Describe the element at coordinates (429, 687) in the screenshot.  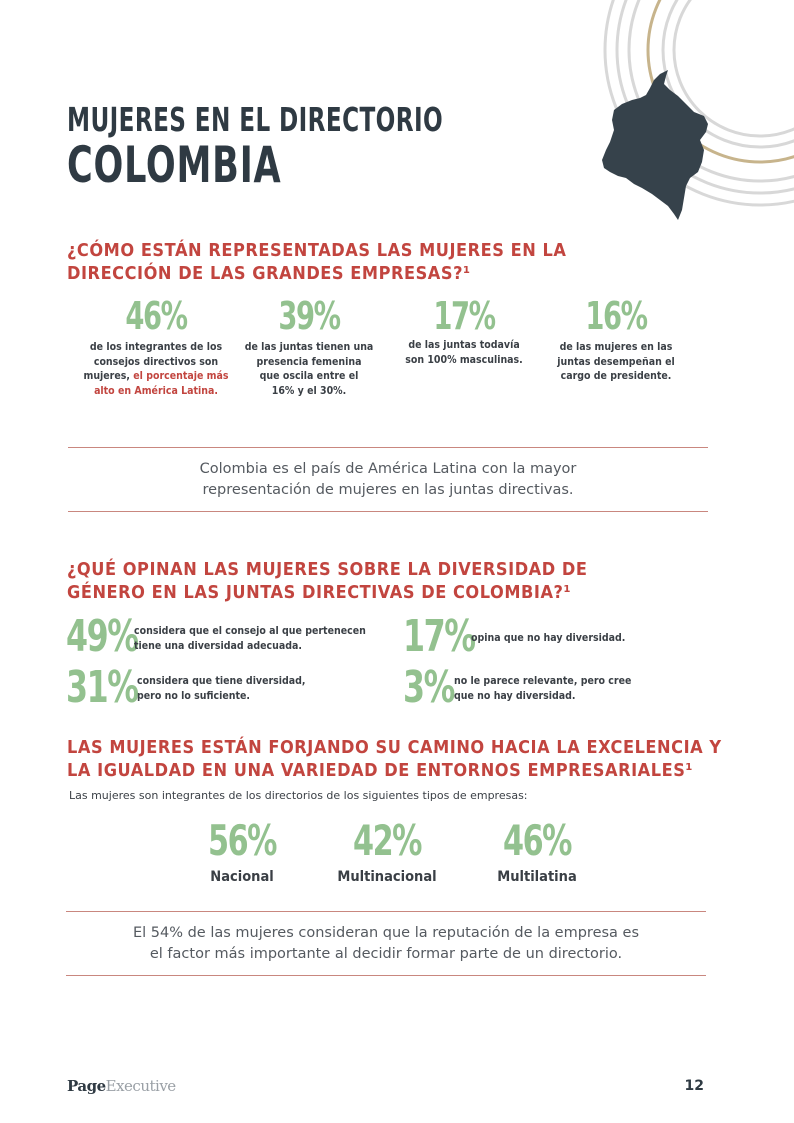
I see `opinion-value: 3%` at that location.